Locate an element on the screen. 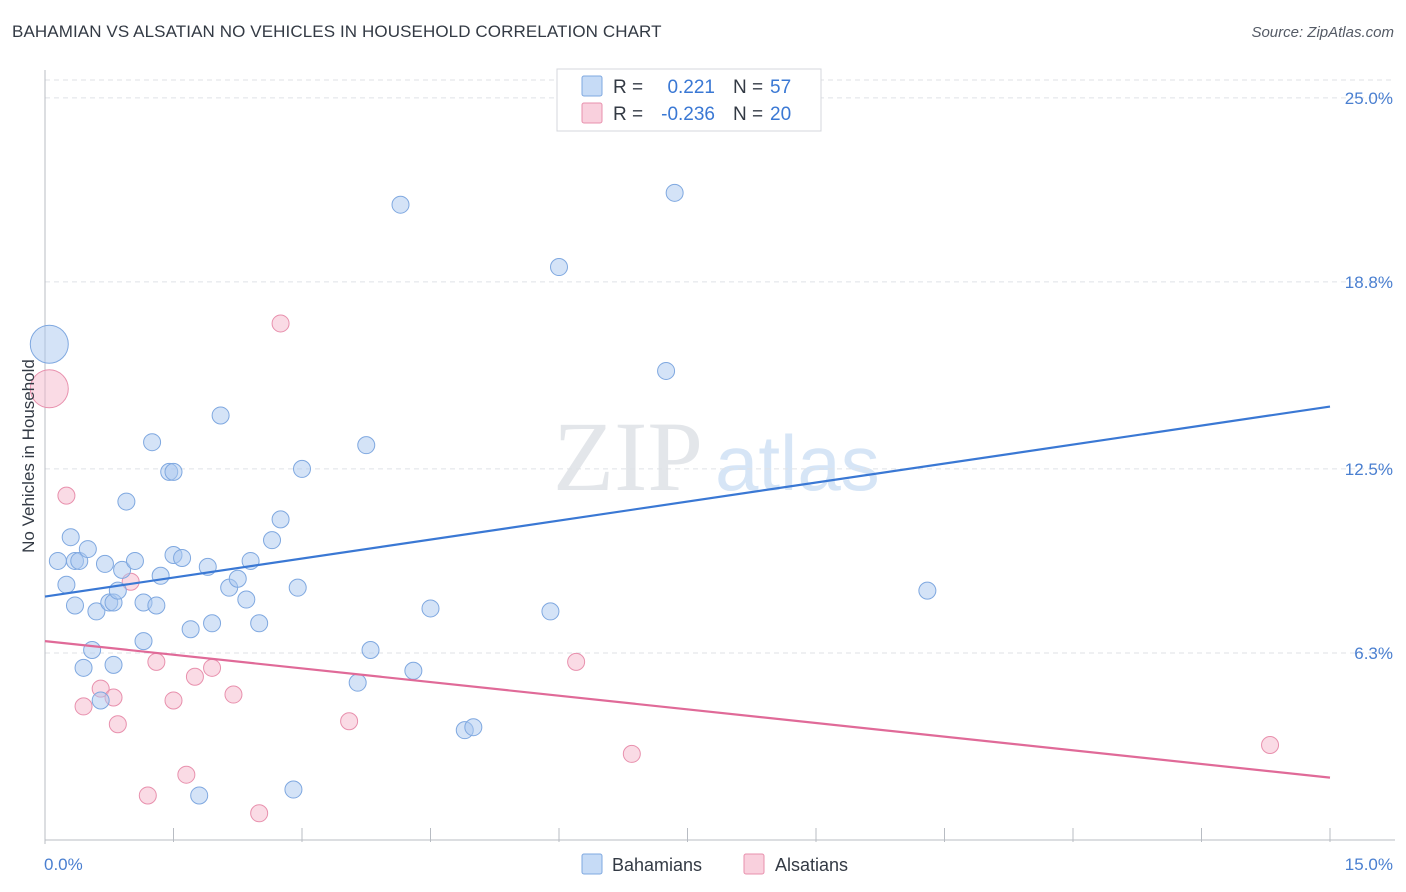 This screenshot has width=1406, height=892. y-tick-label-0: 6.3% is located at coordinates (1373, 653).